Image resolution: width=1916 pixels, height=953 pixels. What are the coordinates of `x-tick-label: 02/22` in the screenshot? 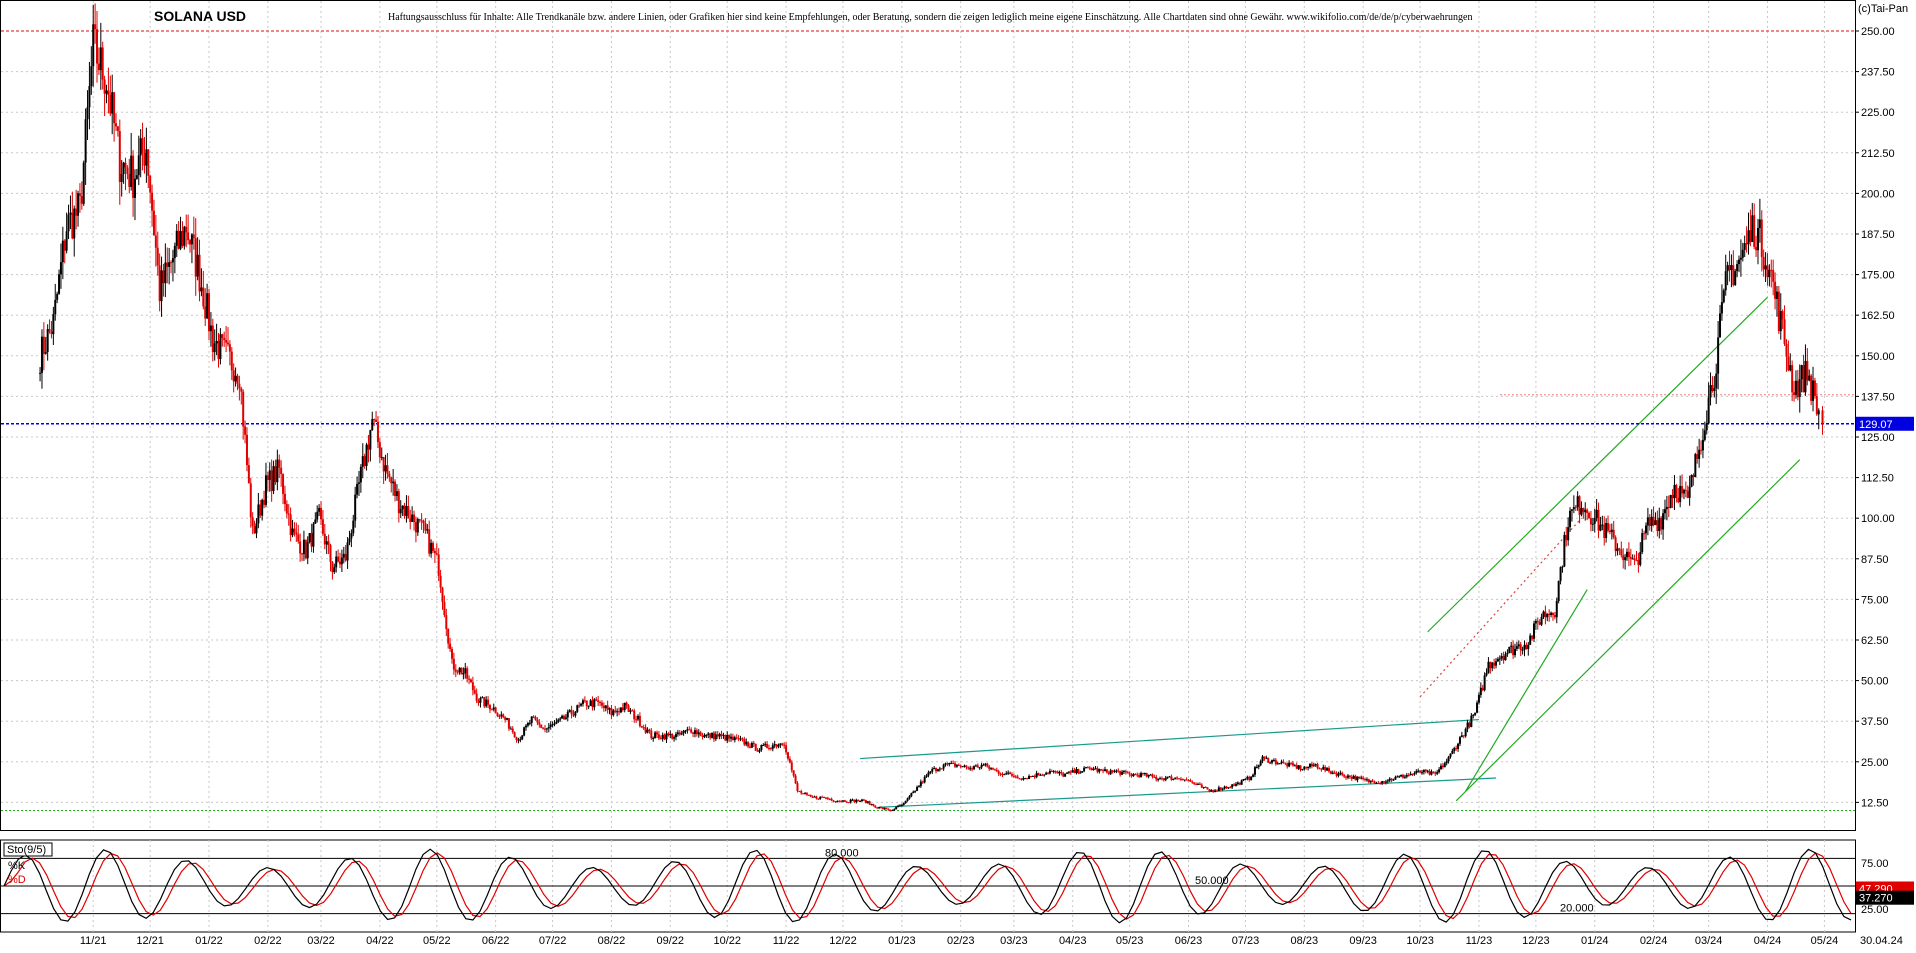 It's located at (268, 941).